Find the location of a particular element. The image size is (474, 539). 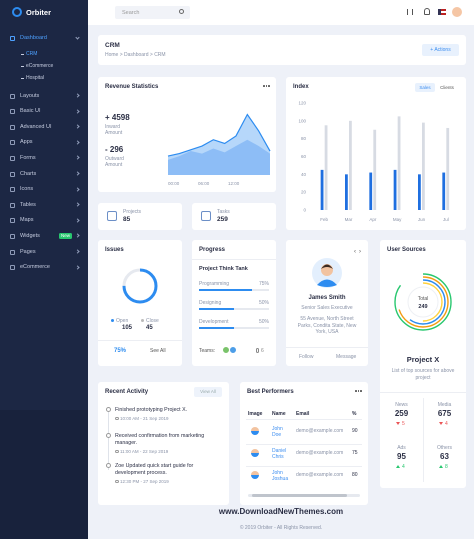

search-box is located at coordinates (152, 12).